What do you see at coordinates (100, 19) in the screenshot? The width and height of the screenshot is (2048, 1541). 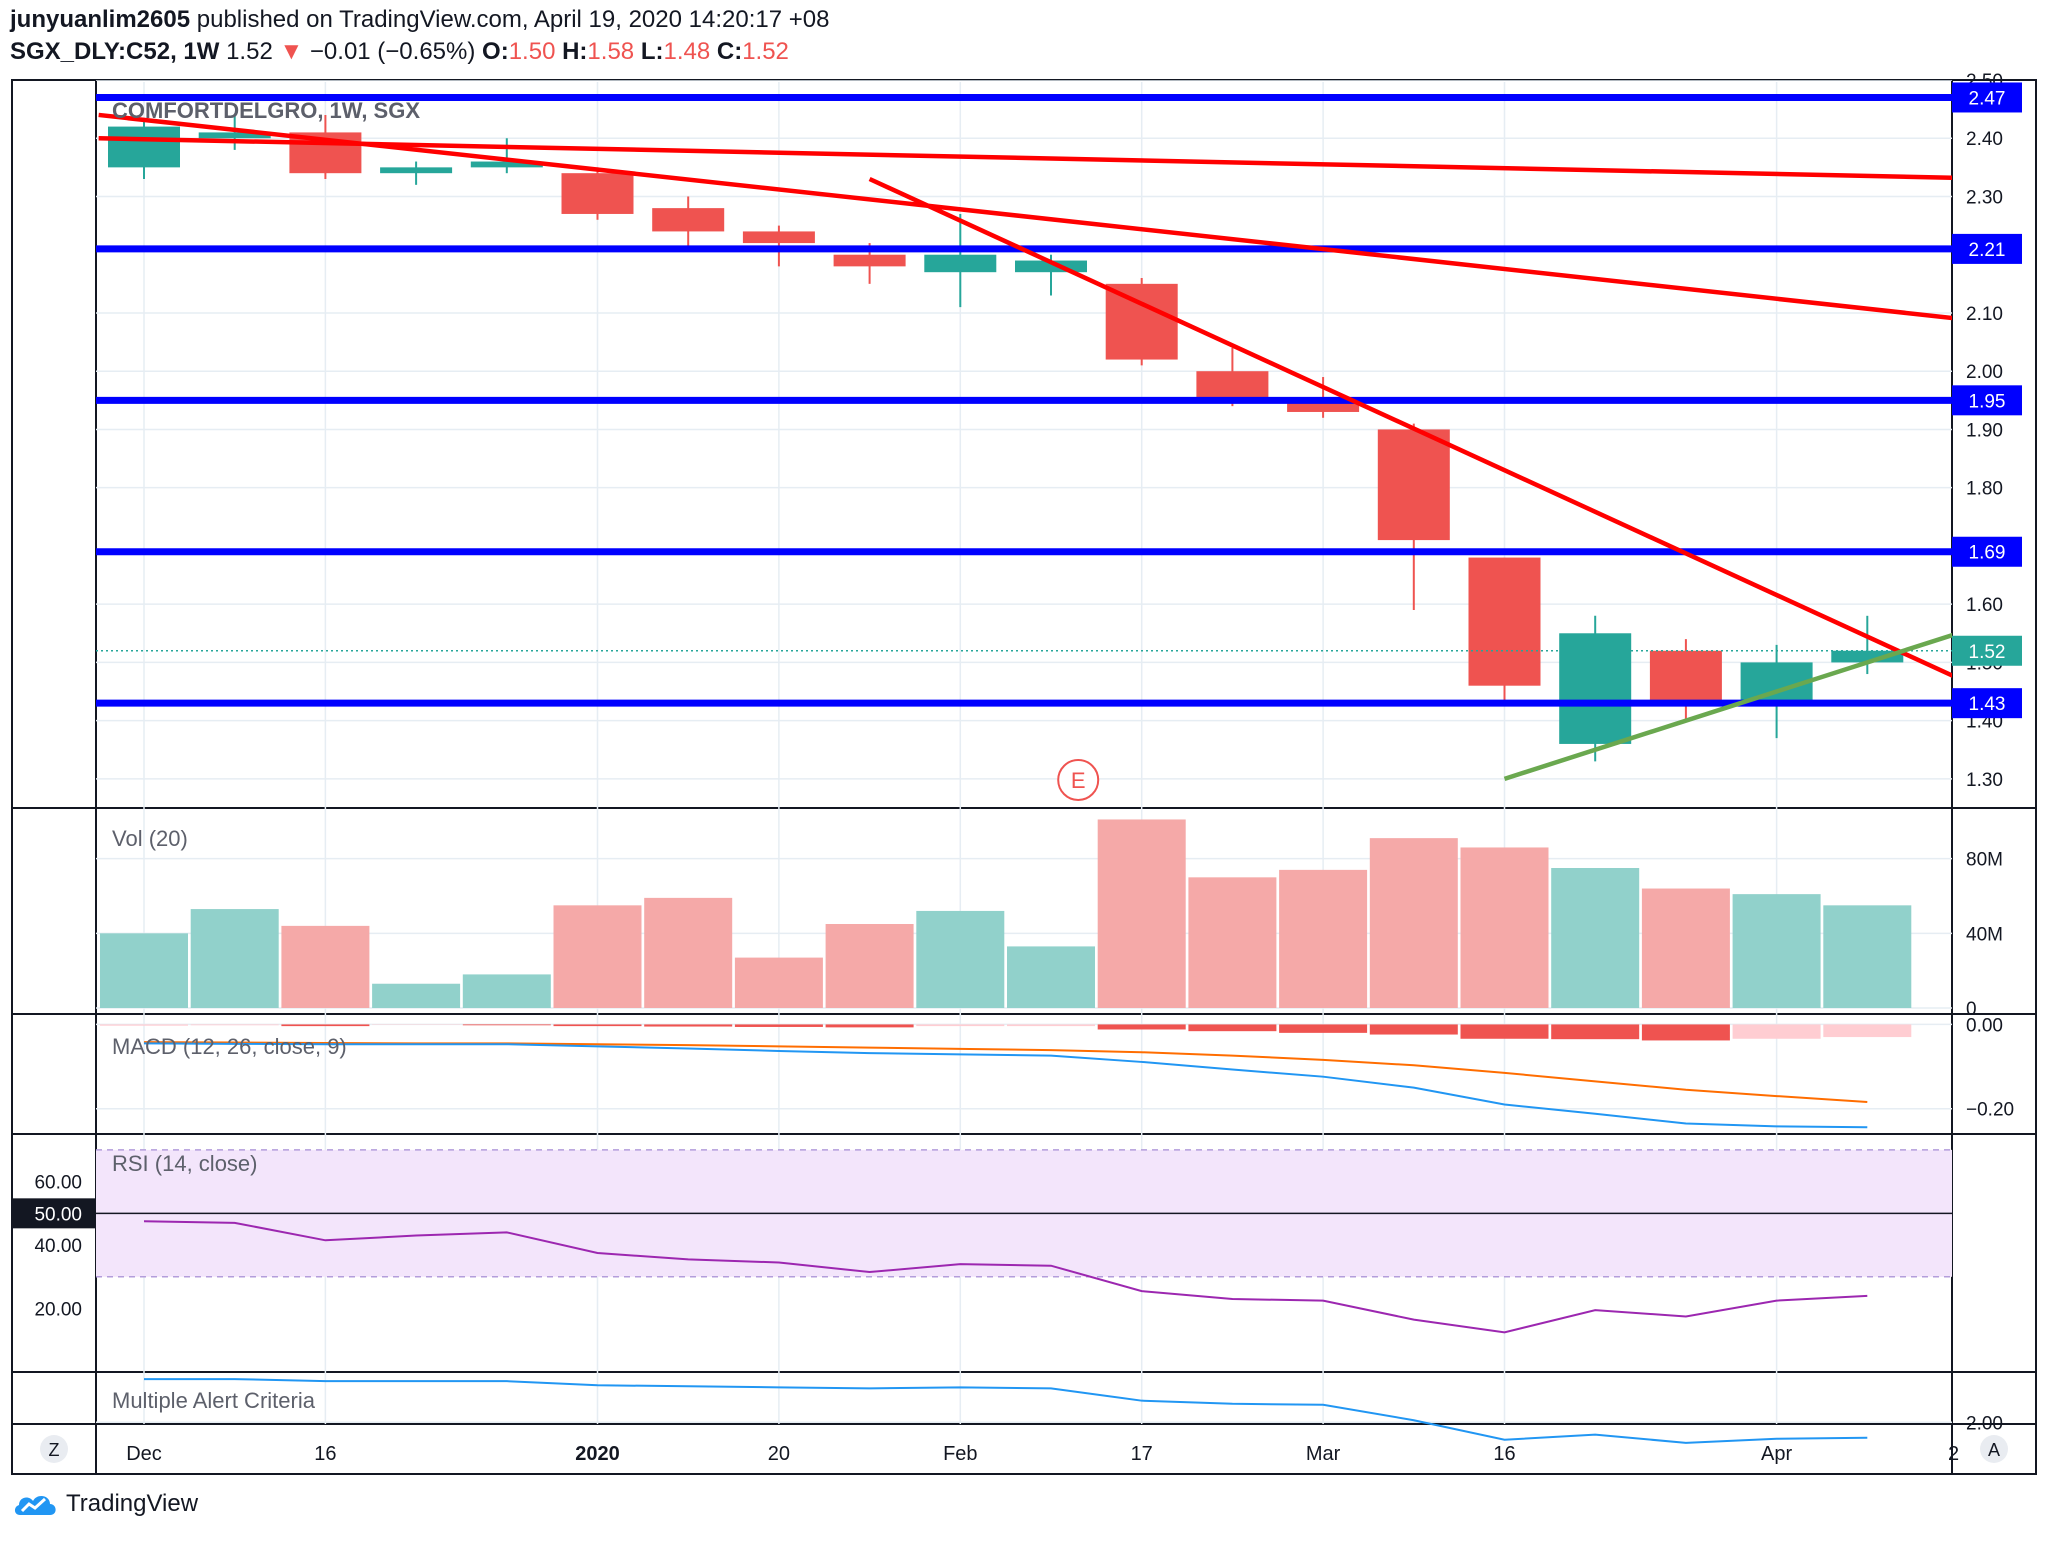 I see `author-name: junyuanlim2605` at bounding box center [100, 19].